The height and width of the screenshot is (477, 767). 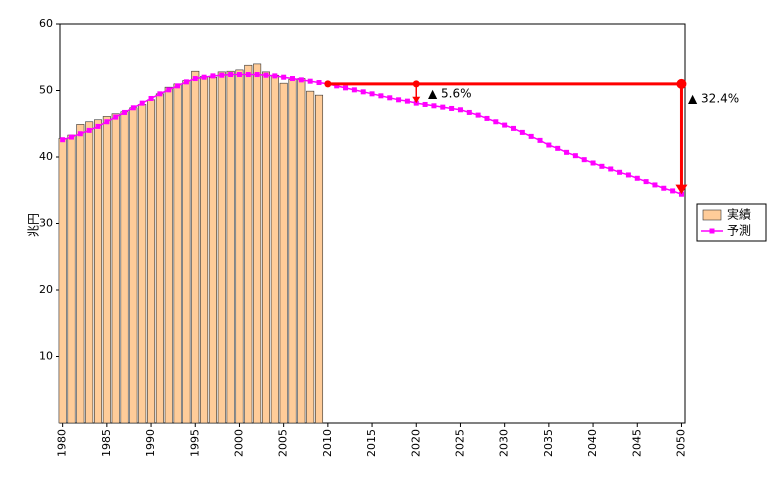 I want to click on y-tick-label: 30, so click(x=46, y=223).